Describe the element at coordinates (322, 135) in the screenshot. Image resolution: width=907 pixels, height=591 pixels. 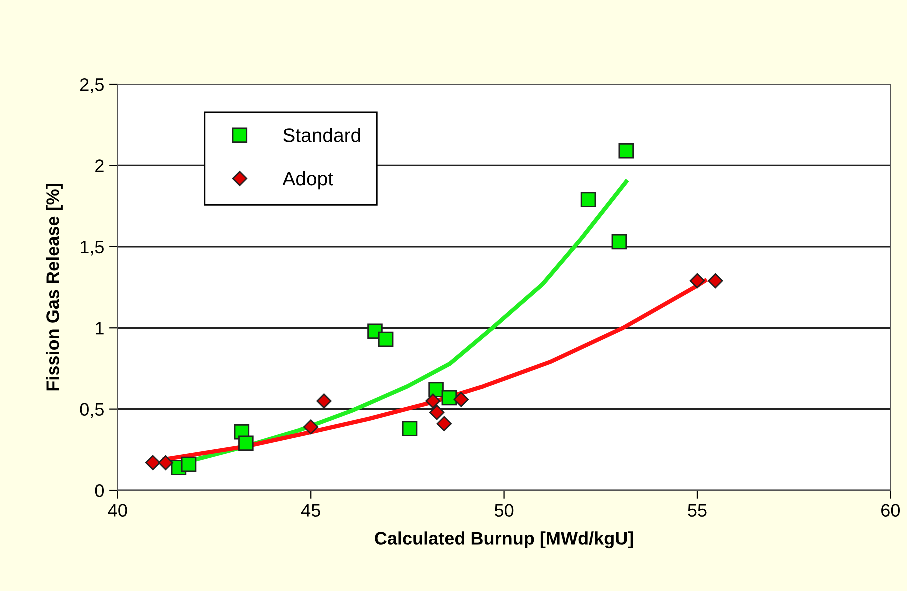
I see `legend-label: Standard` at that location.